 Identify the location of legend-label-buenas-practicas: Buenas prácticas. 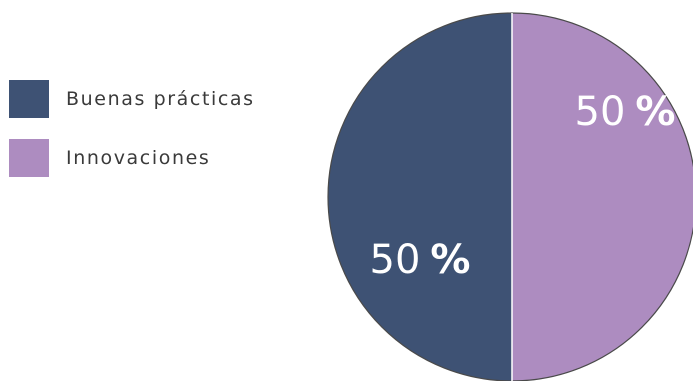
(160, 99).